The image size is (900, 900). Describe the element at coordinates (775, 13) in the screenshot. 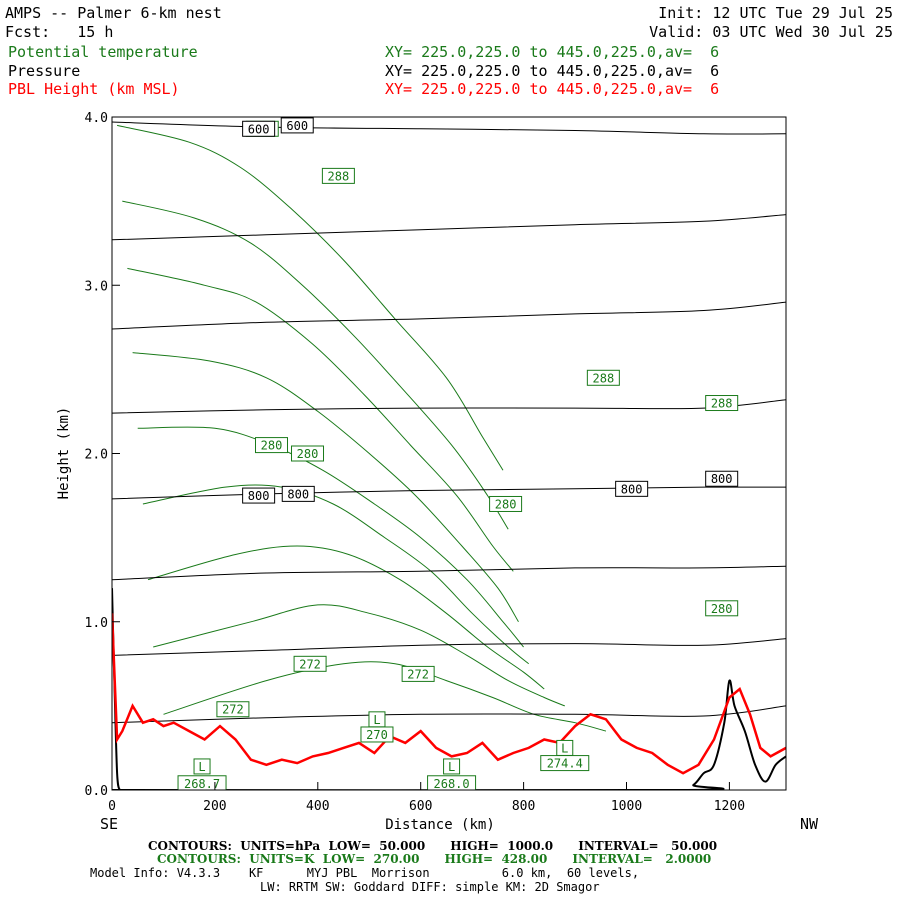

I see `init-time: Init: 12 UTC Tue 29 Jul 25` at that location.